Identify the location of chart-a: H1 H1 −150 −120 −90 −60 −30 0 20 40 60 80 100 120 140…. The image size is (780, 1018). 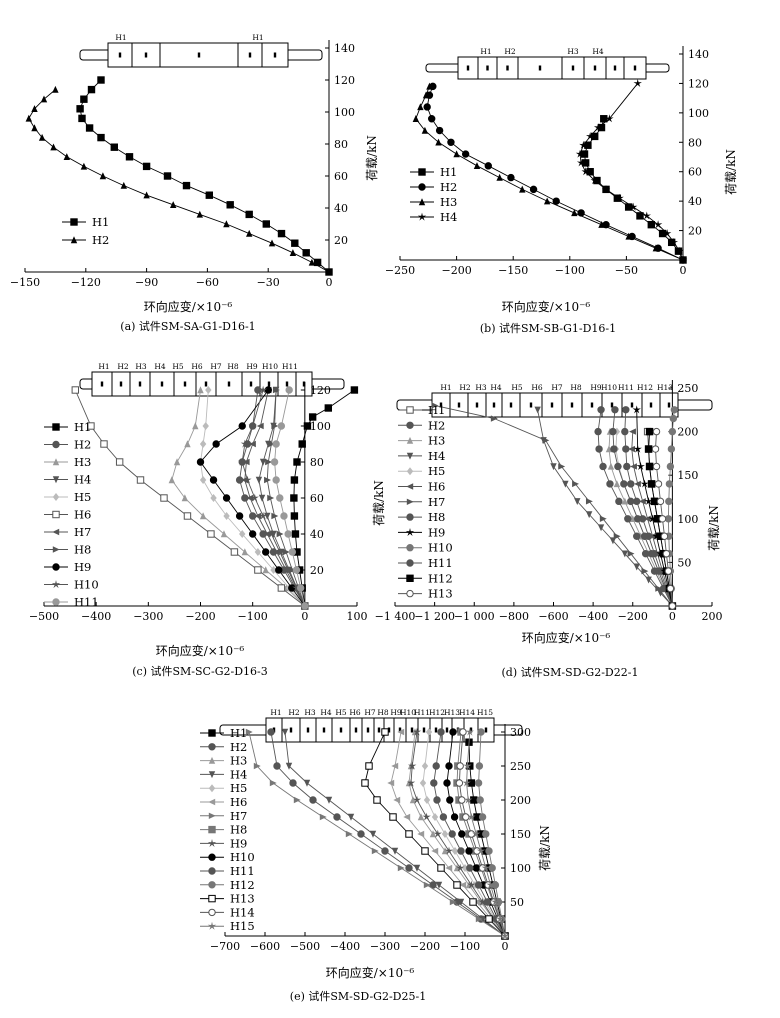
(194, 183).